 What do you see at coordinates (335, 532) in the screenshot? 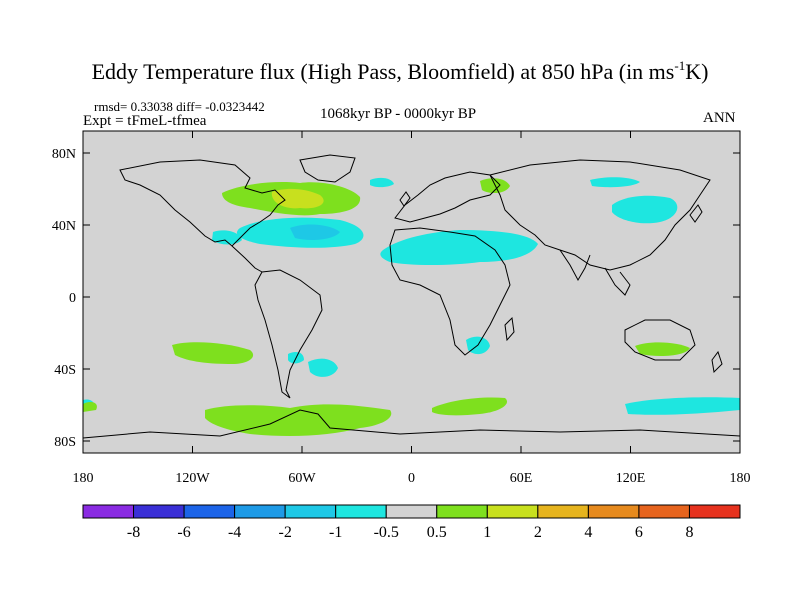
I see `colorbar-label: -1` at bounding box center [335, 532].